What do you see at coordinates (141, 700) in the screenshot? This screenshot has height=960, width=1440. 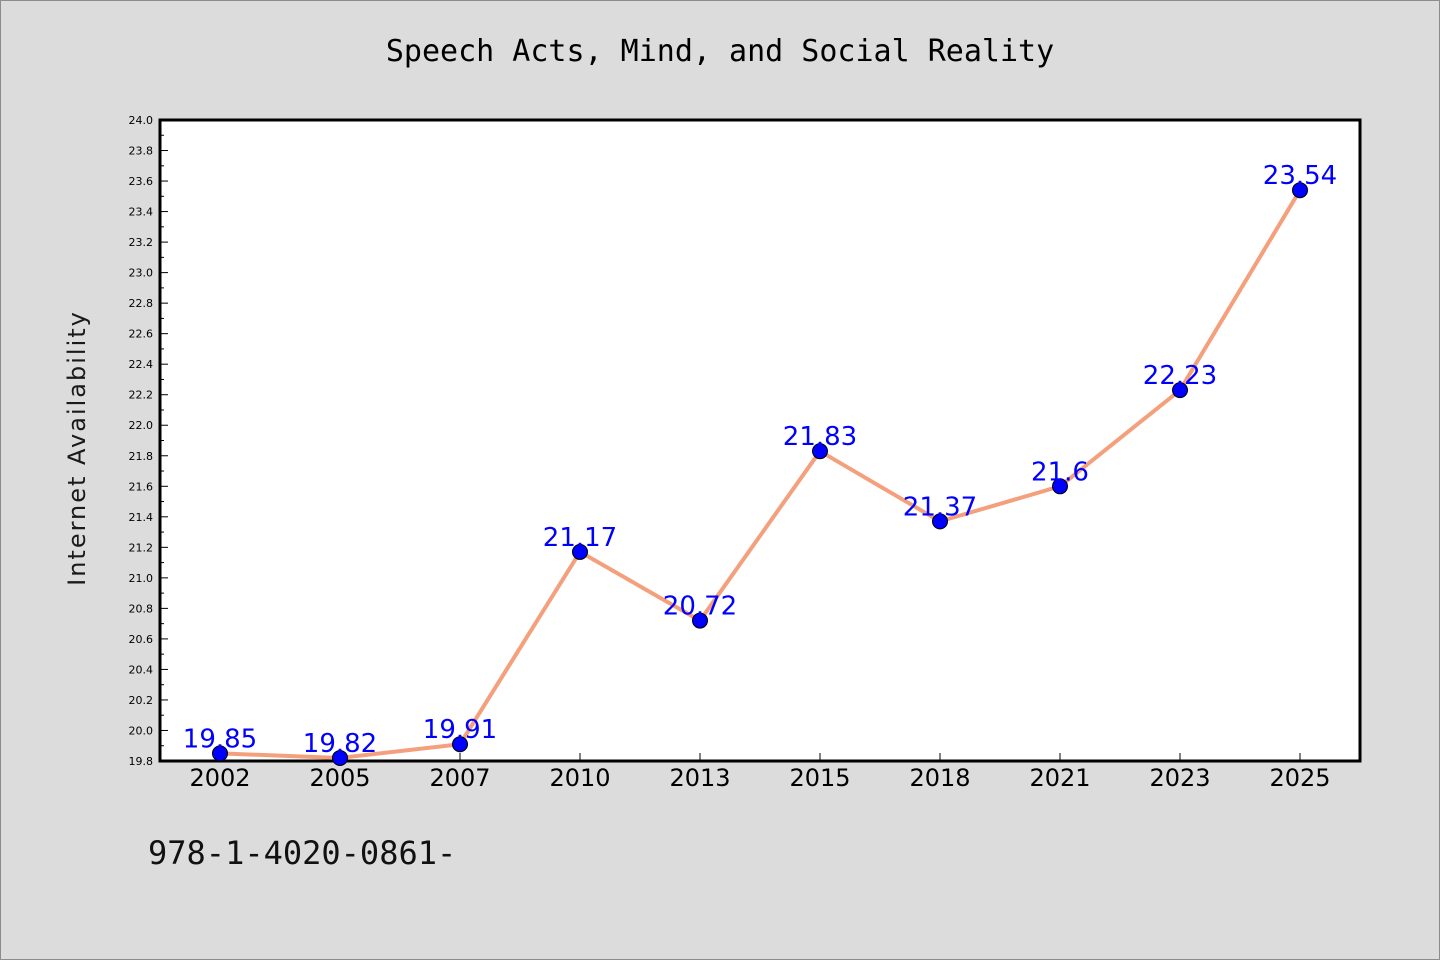 I see `y-tick-label: 20.2` at bounding box center [141, 700].